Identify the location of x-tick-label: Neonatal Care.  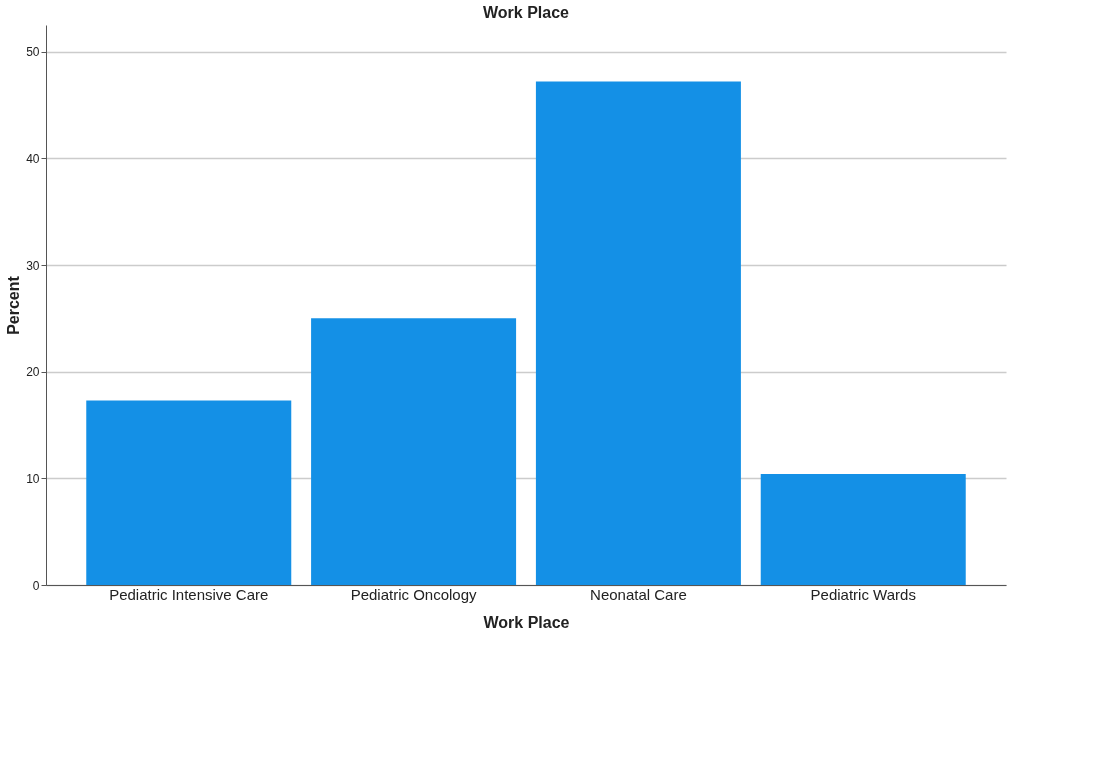
(638, 594).